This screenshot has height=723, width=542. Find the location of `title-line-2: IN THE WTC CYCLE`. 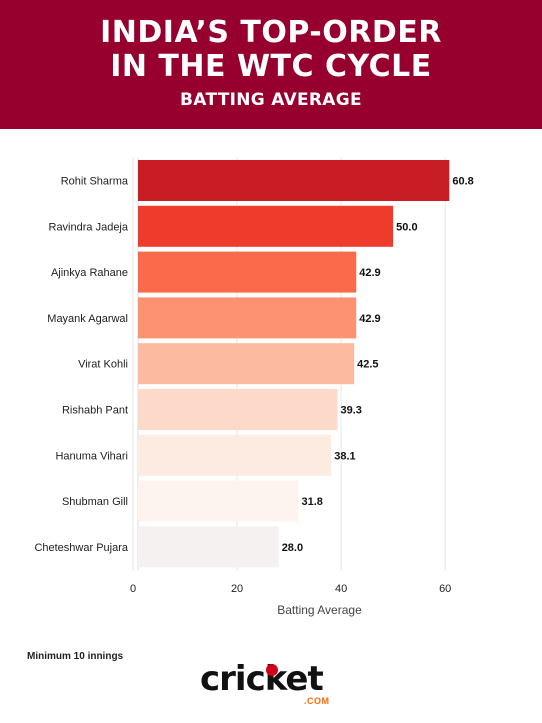

title-line-2: IN THE WTC CYCLE is located at coordinates (271, 66).